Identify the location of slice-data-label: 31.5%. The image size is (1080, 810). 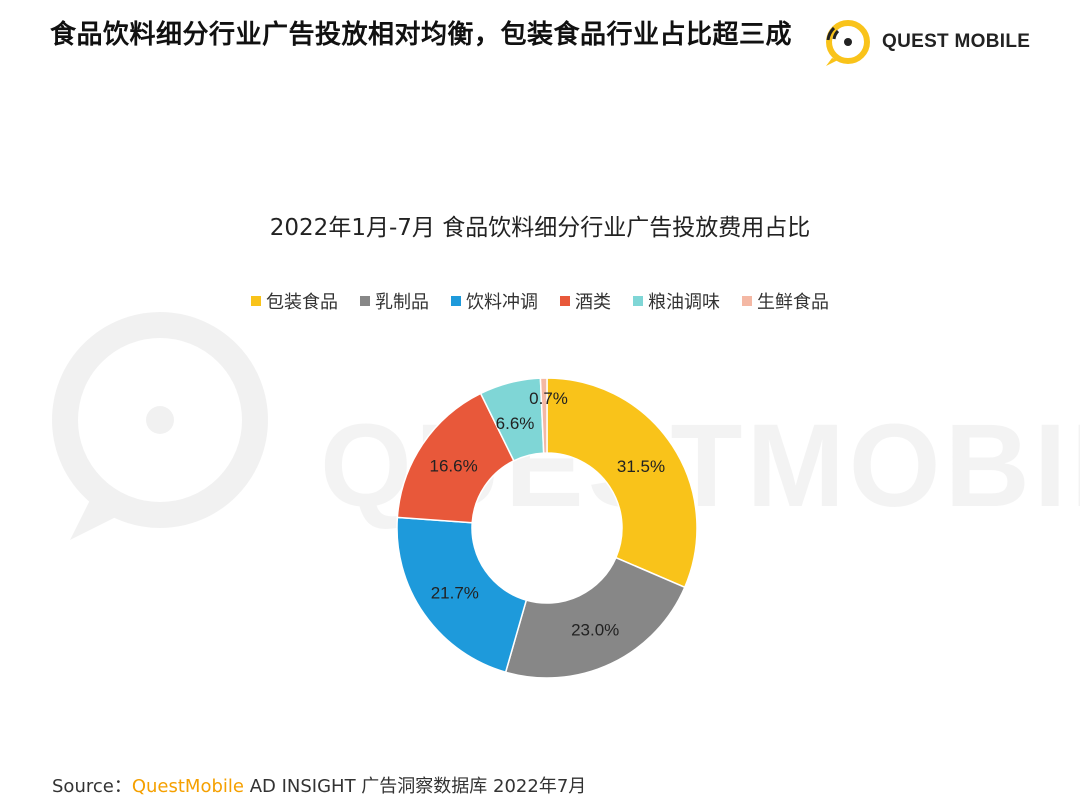
(641, 466).